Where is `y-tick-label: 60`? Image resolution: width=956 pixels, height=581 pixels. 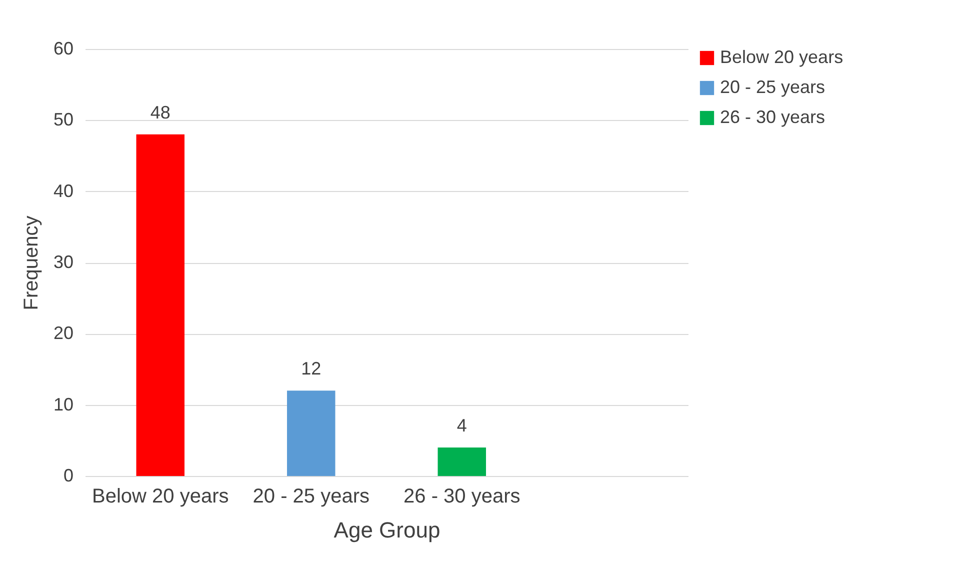
y-tick-label: 60 is located at coordinates (63, 48).